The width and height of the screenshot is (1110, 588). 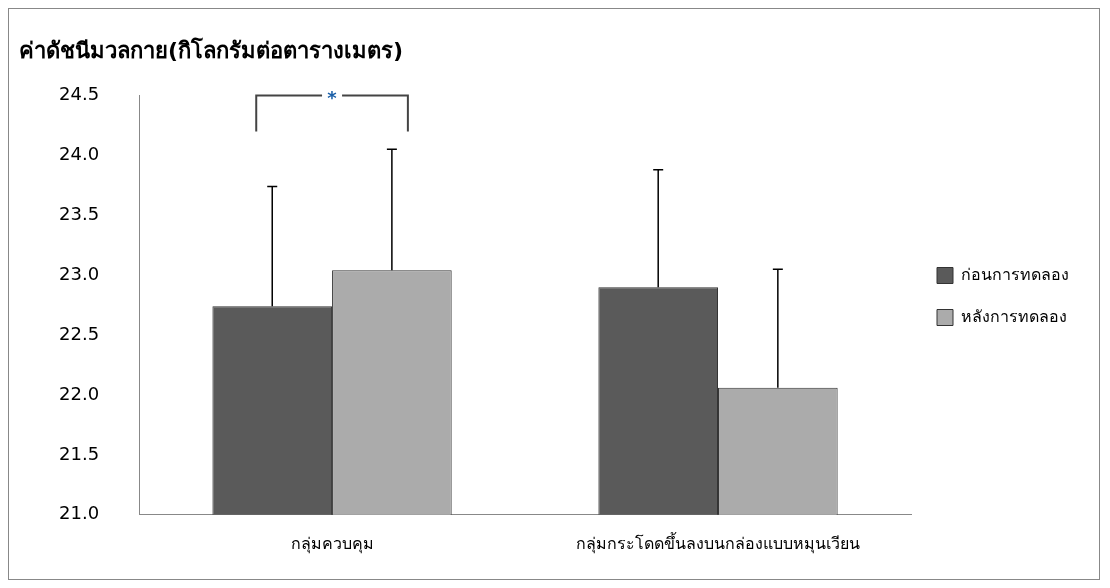 I want to click on y-tick-label: 23.5, so click(x=79, y=213).